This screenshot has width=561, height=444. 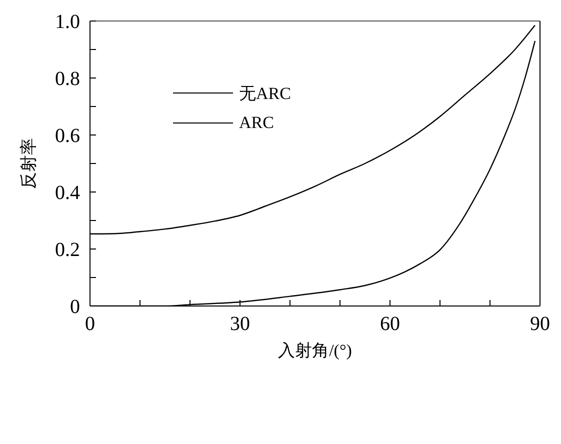 What do you see at coordinates (90, 324) in the screenshot?
I see `x-tick-label: 0` at bounding box center [90, 324].